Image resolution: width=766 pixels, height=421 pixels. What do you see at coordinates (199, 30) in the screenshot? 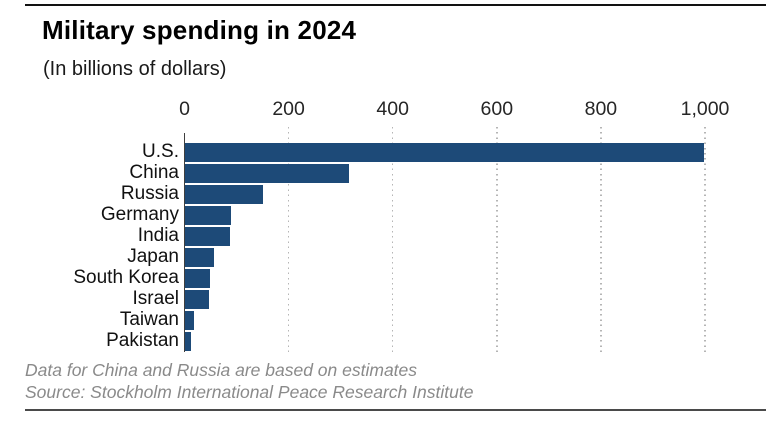
I see `chart-title: Military spending in 2024` at bounding box center [199, 30].